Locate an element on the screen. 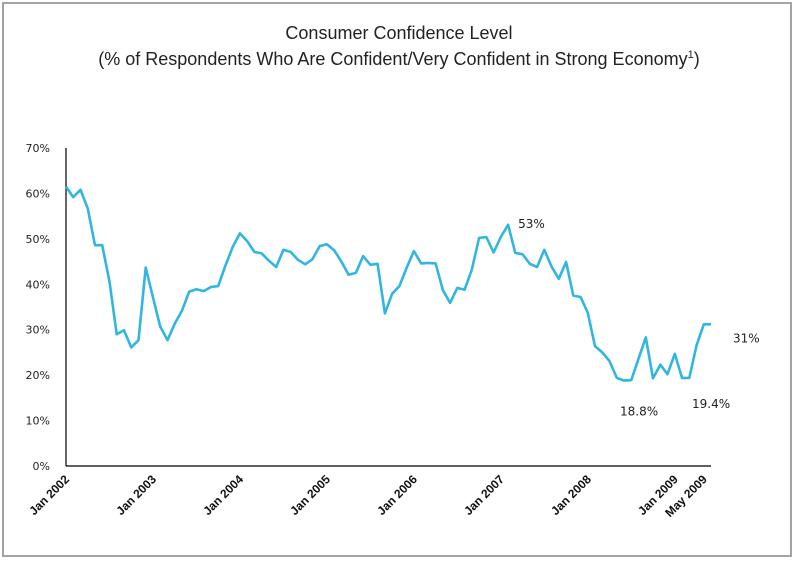 This screenshot has width=798, height=563. y-tick-label: 10% is located at coordinates (38, 421).